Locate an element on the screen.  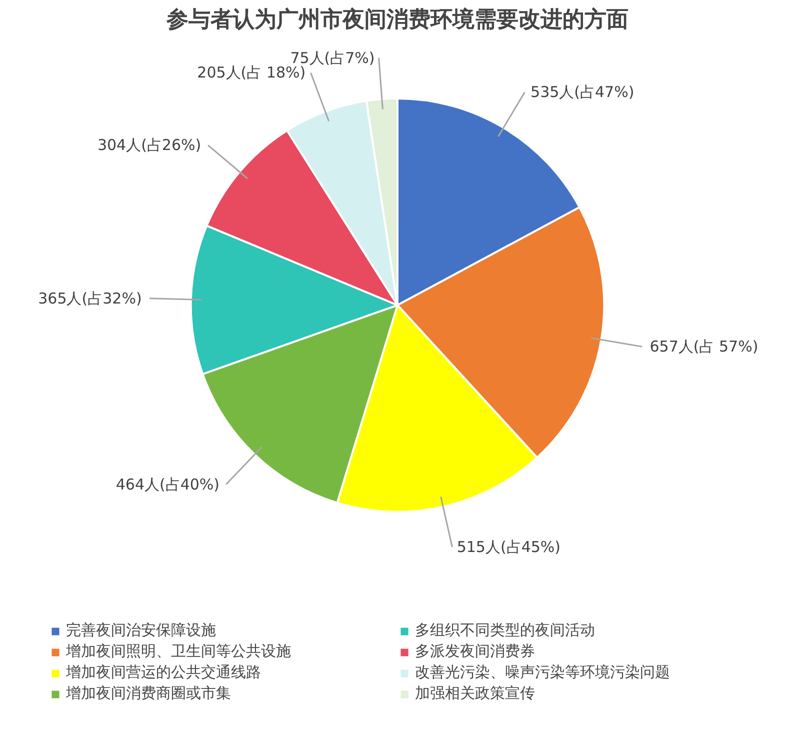
legend-label: 改善光污染、噪声污染等环境污染问题 is located at coordinates (543, 672).